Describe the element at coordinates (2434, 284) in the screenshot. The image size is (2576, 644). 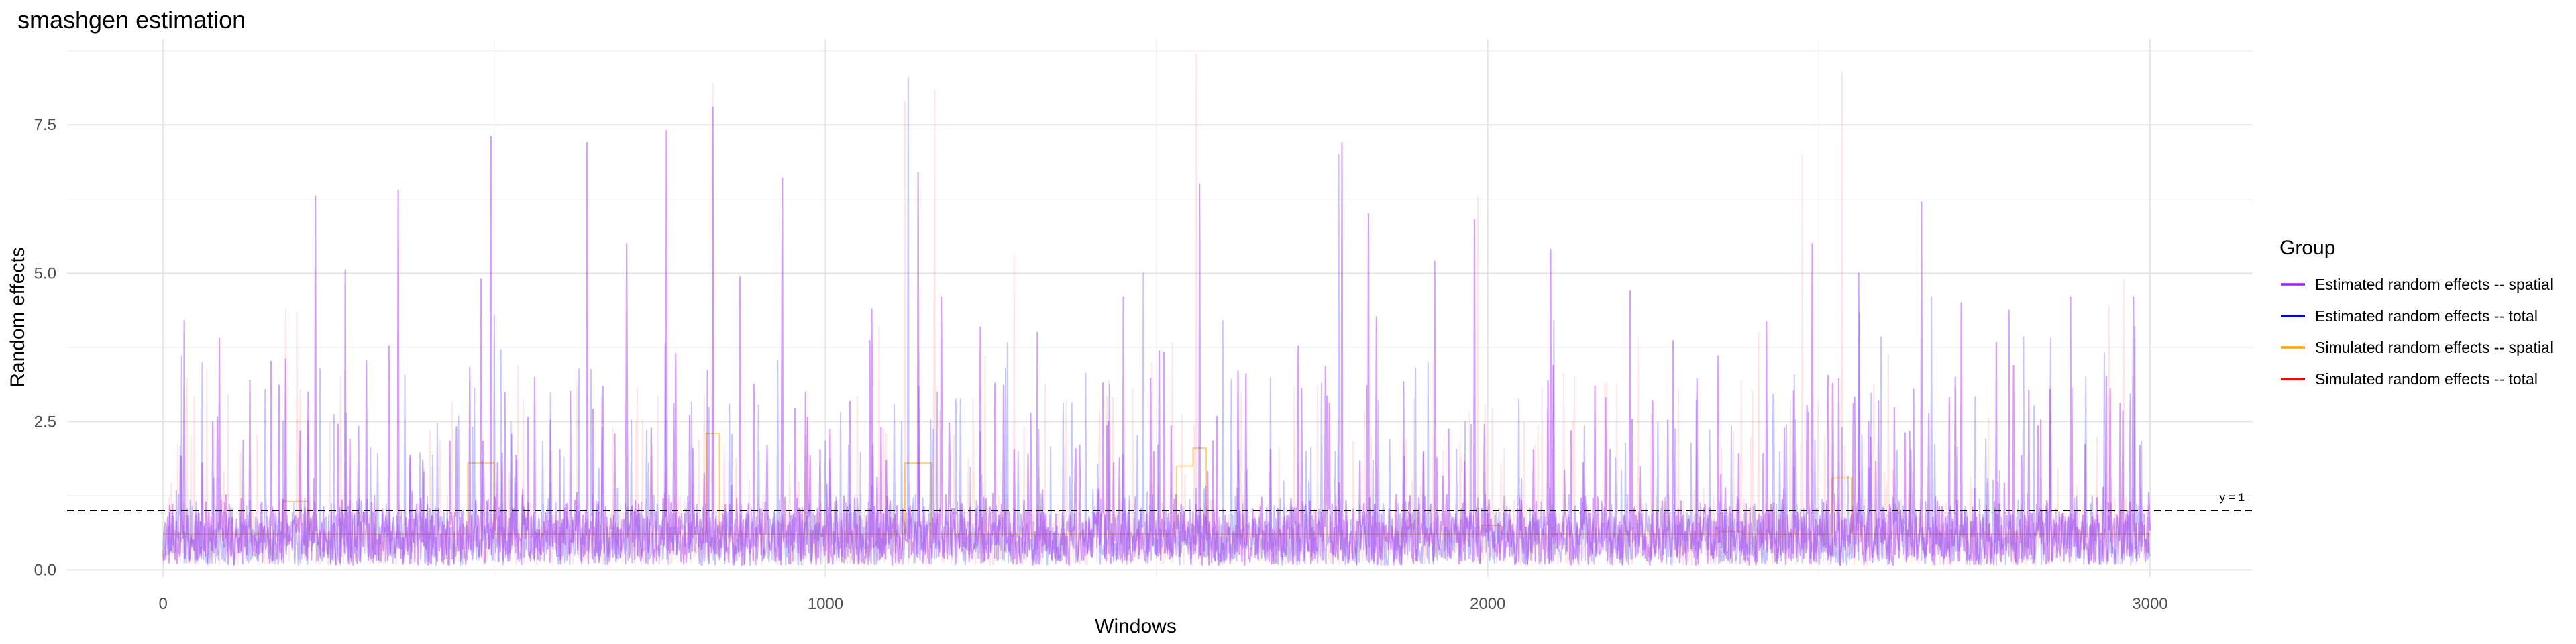
I see `legend-label: Estimated random effects -- spatial` at that location.